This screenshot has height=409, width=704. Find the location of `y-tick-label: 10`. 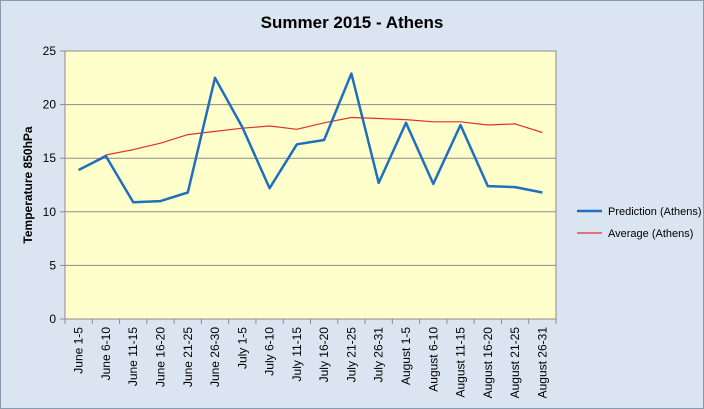

y-tick-label: 10 is located at coordinates (50, 212).